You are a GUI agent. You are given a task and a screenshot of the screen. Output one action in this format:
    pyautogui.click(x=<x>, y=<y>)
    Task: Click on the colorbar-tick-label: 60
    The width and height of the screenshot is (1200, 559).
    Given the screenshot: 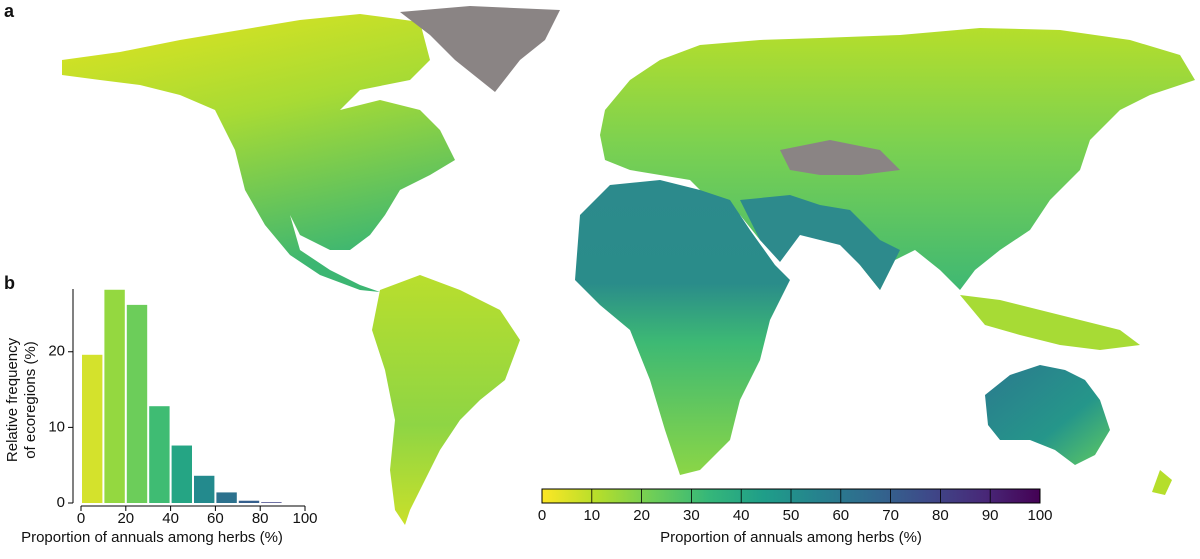 What is the action you would take?
    pyautogui.click(x=840, y=515)
    